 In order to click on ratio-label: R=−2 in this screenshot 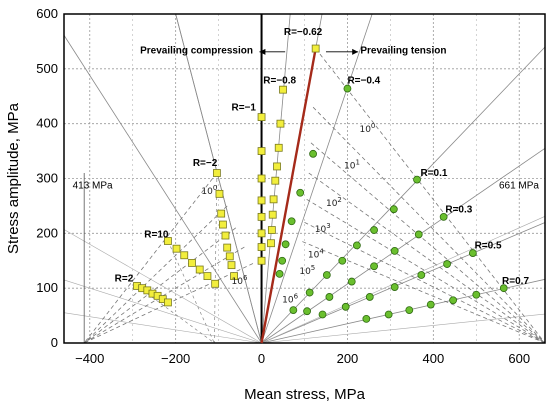, I will do `click(205, 163)`.